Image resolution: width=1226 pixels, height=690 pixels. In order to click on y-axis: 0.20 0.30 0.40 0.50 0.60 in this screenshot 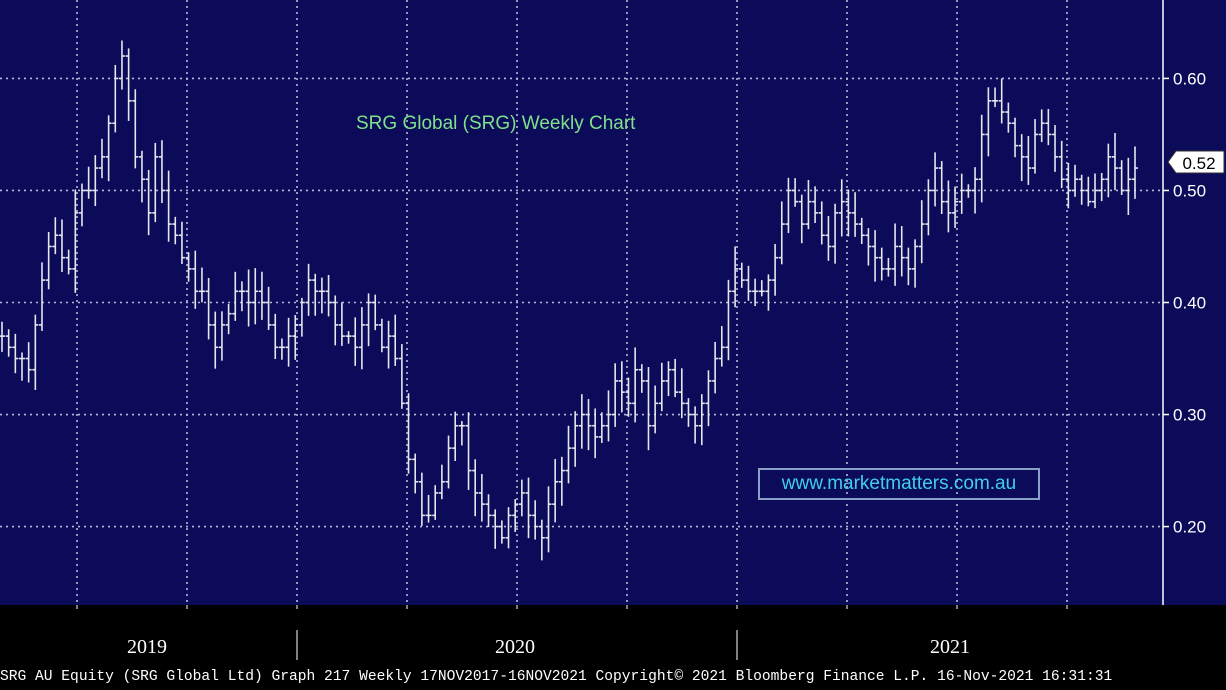, I will do `click(1184, 303)`.